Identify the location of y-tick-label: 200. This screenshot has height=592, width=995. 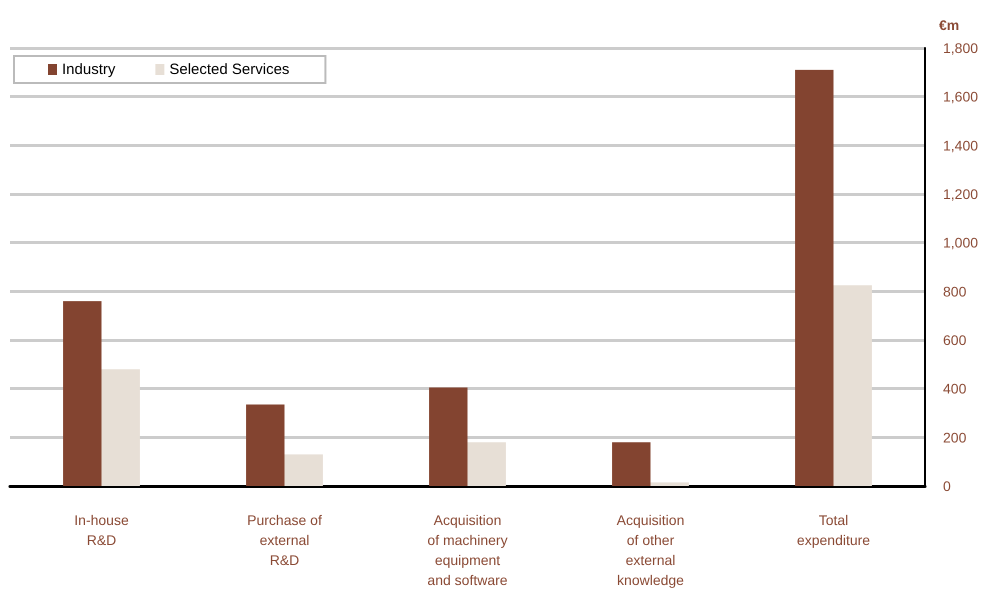
(955, 437).